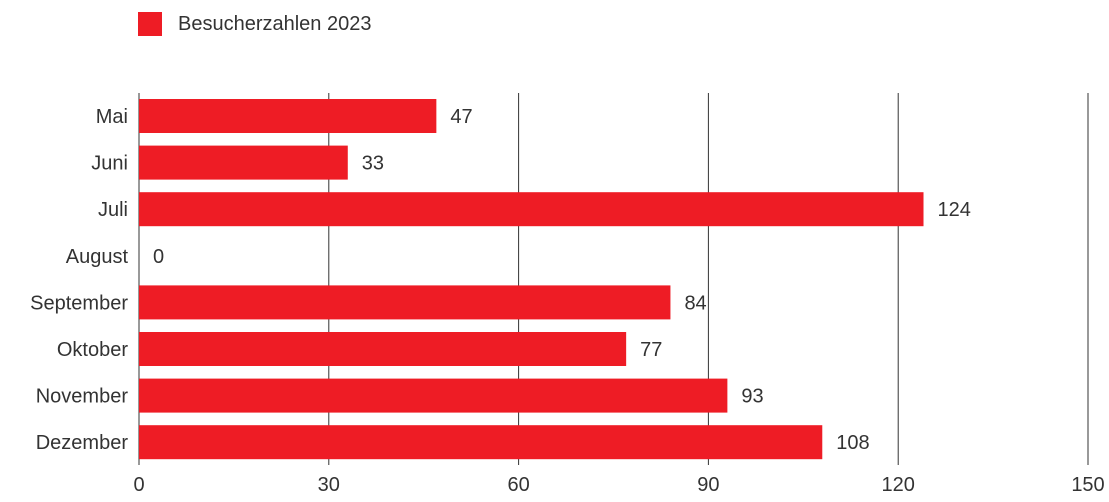  What do you see at coordinates (954, 210) in the screenshot?
I see `data-label: 124` at bounding box center [954, 210].